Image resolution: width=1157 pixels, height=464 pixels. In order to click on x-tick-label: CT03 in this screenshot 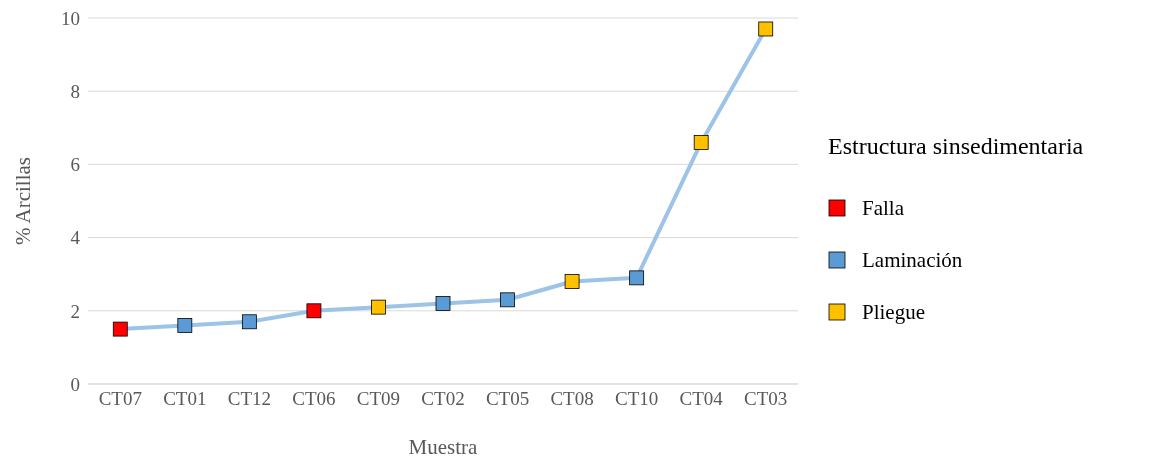, I will do `click(766, 399)`.